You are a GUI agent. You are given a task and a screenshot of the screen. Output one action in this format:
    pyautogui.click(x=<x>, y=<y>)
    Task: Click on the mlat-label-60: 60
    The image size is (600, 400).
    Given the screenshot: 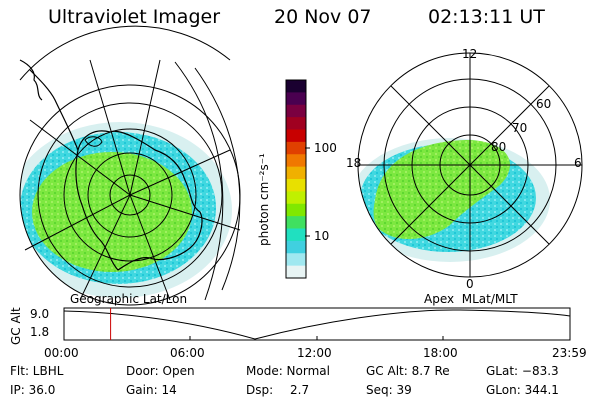 What is the action you would take?
    pyautogui.click(x=544, y=104)
    